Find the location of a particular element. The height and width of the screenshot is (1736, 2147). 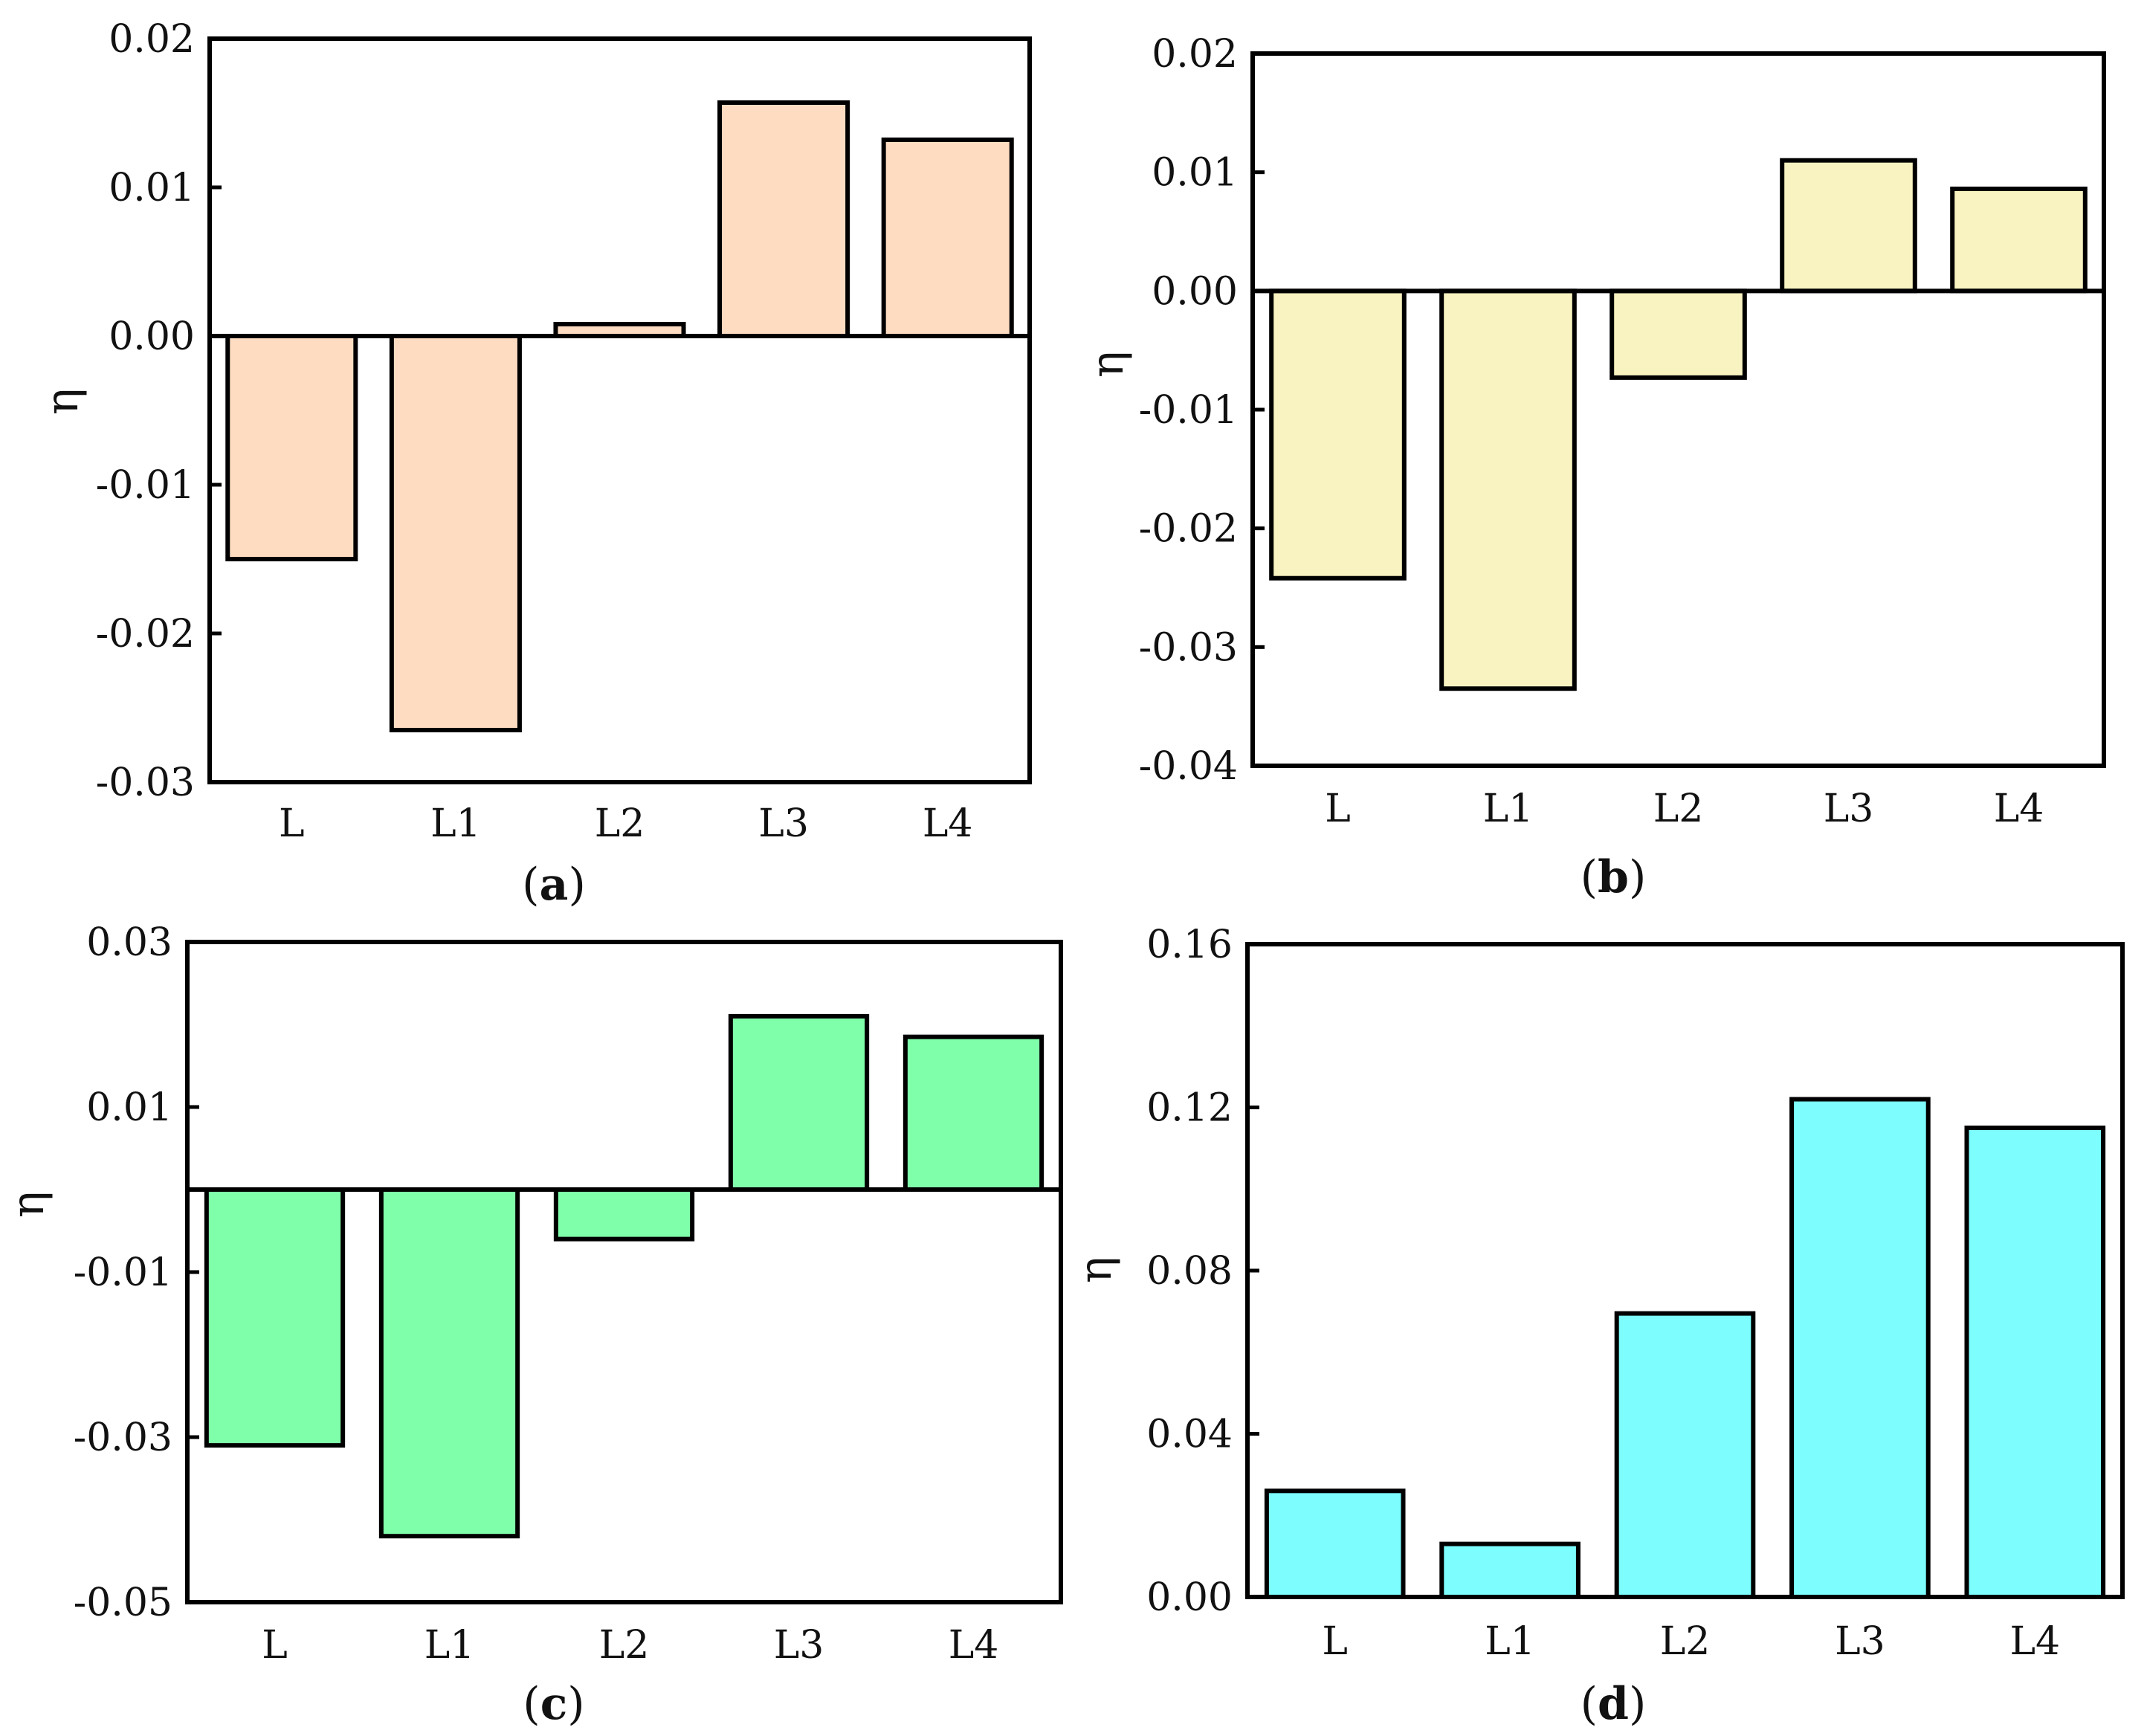

y-tick-label: -0.04 is located at coordinates (1189, 766).